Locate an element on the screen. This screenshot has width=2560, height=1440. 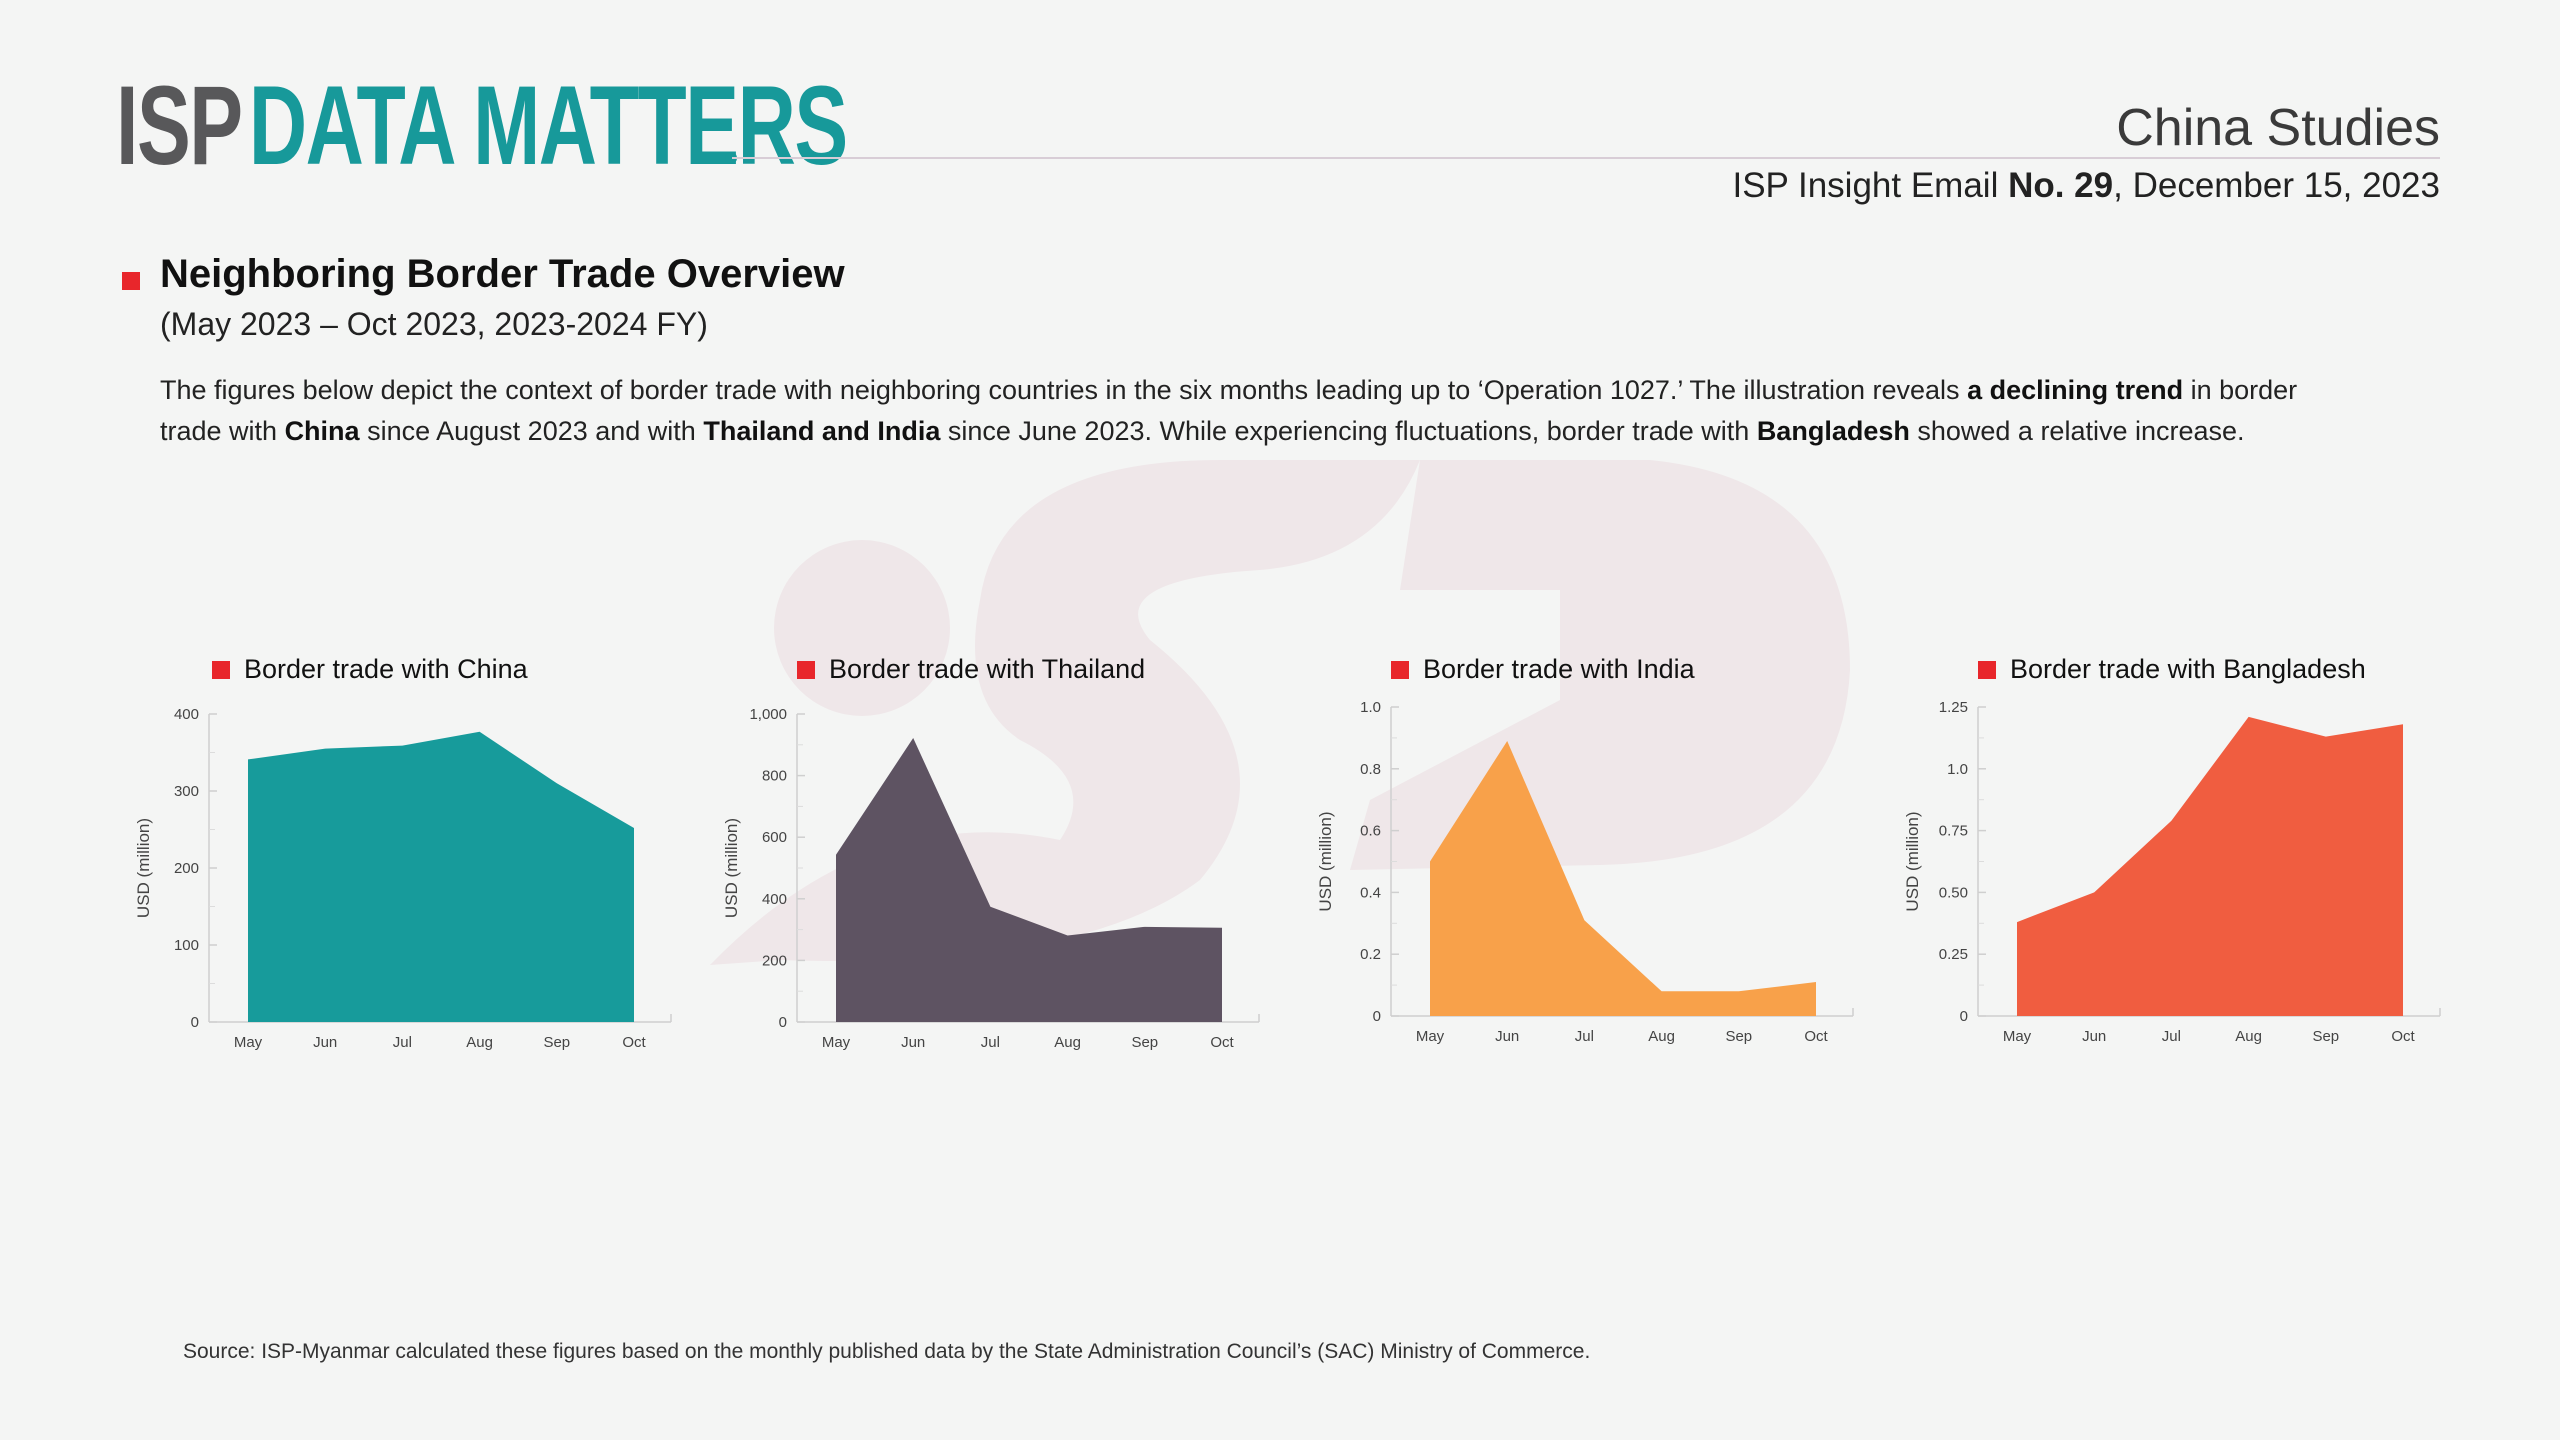
emphasis-text: China is located at coordinates (322, 431).